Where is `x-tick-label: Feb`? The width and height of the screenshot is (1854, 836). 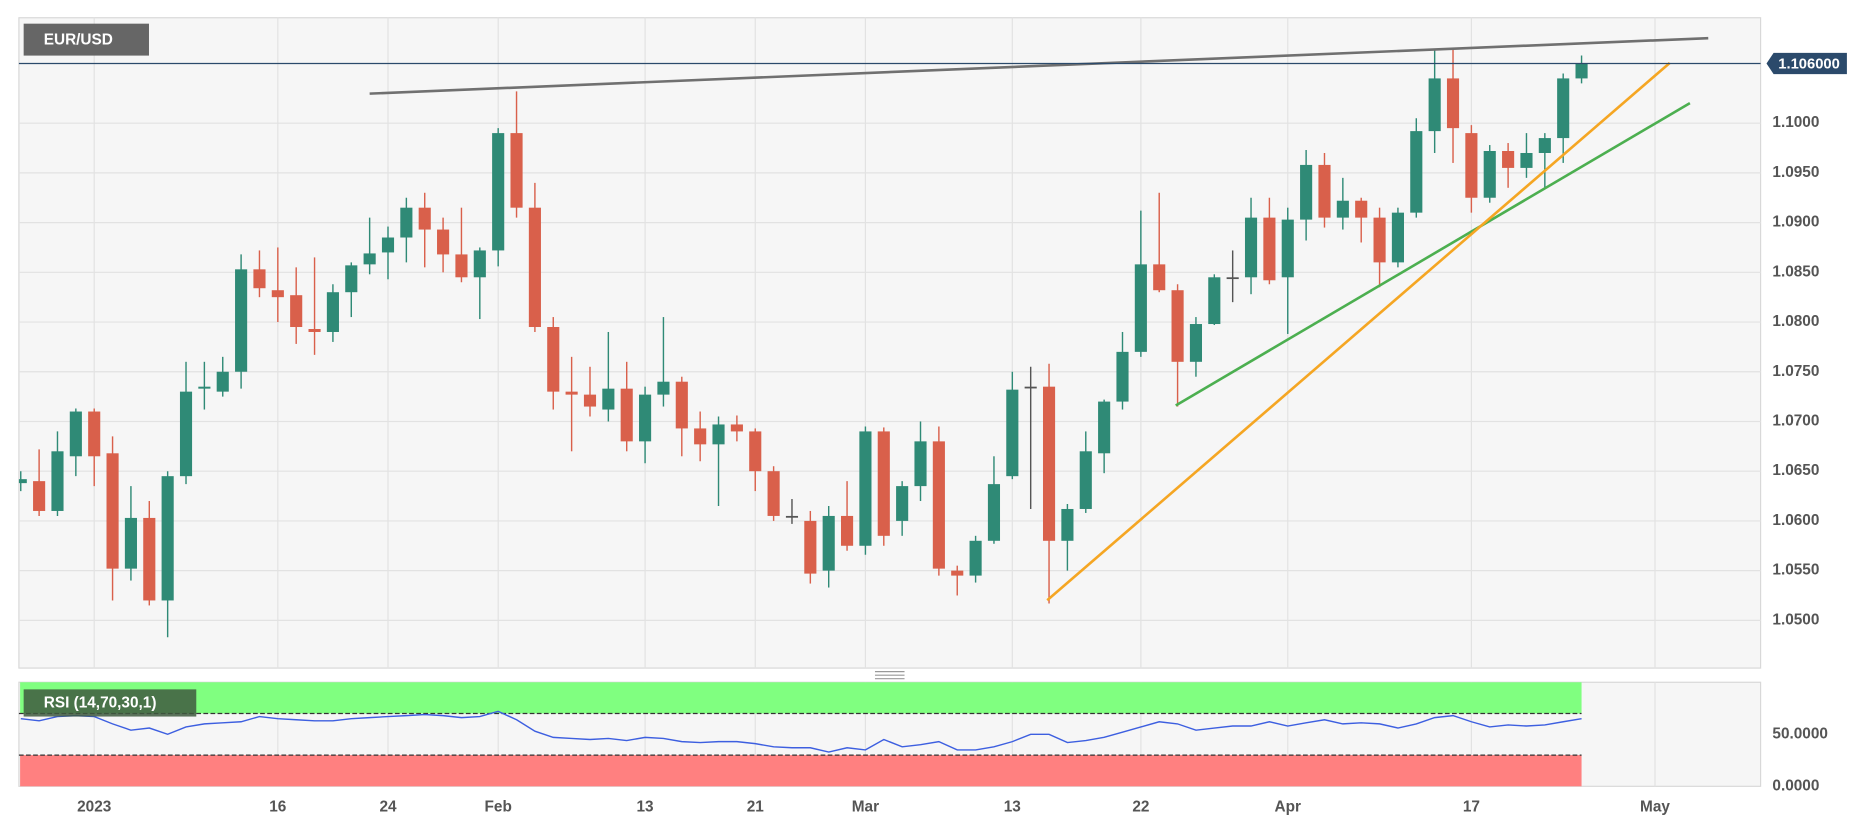
x-tick-label: Feb is located at coordinates (498, 807).